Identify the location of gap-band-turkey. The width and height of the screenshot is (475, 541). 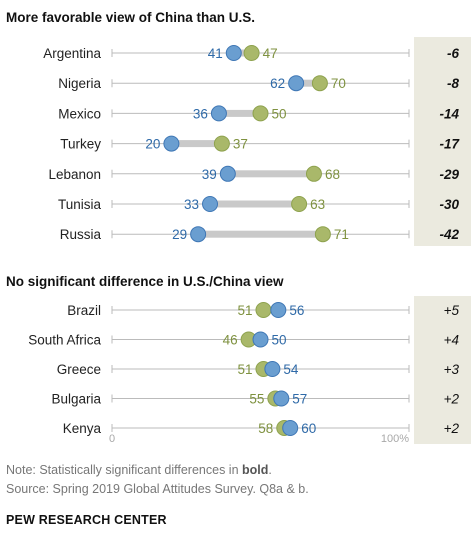
(196, 144).